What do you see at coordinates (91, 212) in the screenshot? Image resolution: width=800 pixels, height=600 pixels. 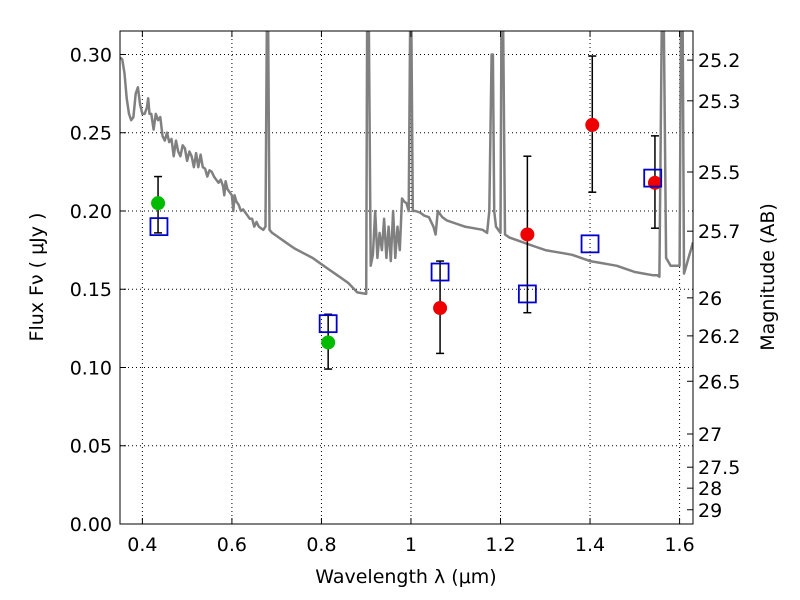 I see `y-tick-label: 0.20` at bounding box center [91, 212].